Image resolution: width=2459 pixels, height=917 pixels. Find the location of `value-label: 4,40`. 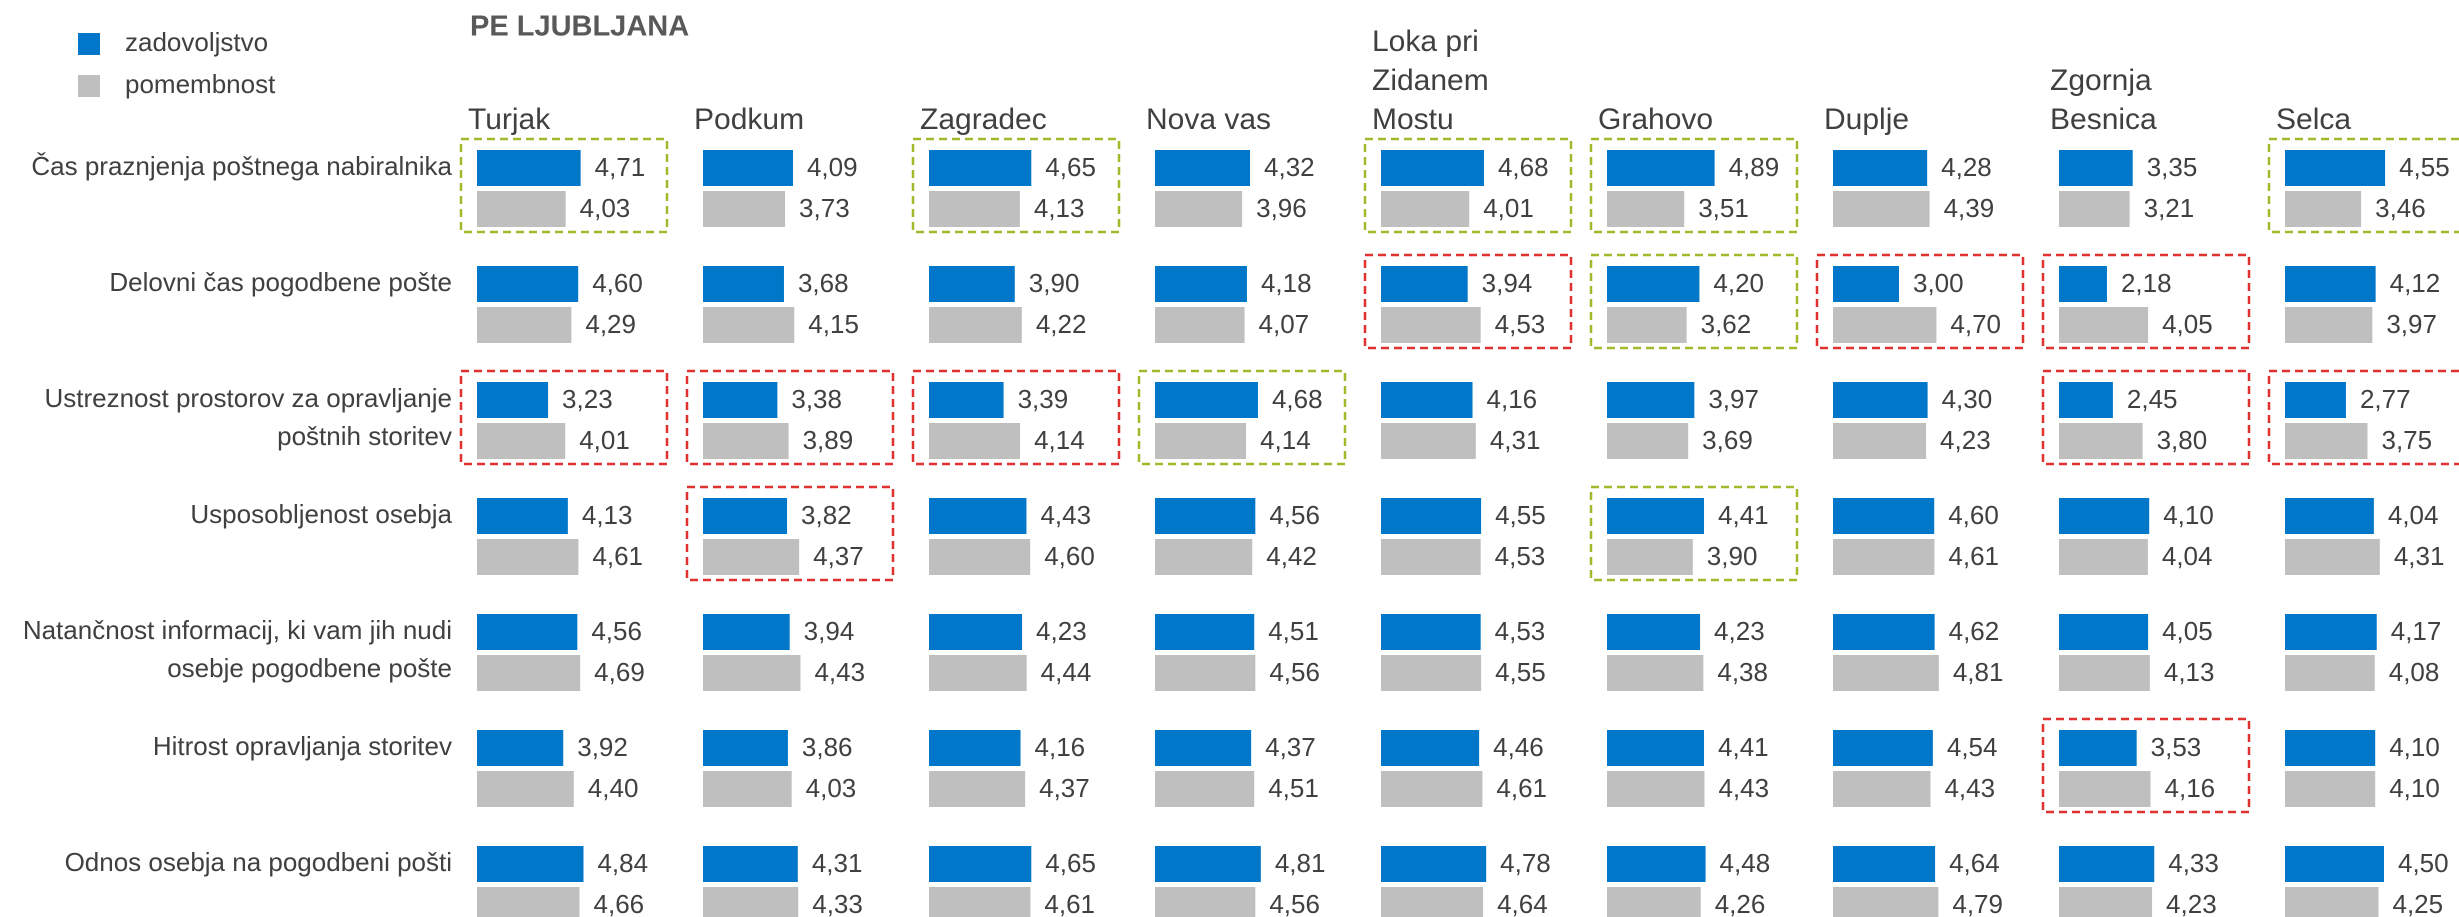

value-label: 4,40 is located at coordinates (613, 788).